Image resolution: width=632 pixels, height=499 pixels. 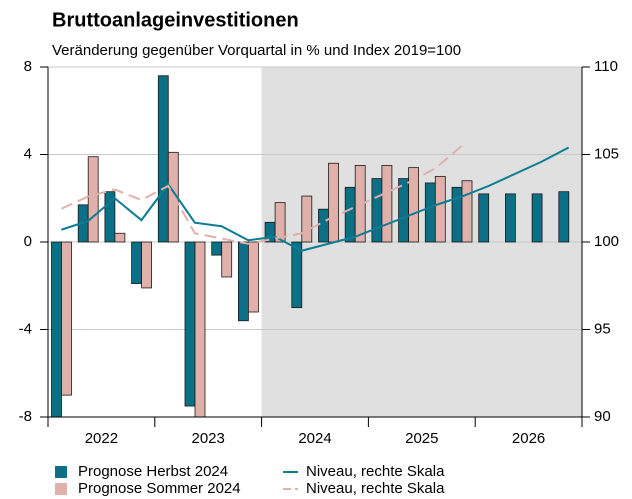 I want to click on x-tick-label: 2023, so click(x=208, y=438).